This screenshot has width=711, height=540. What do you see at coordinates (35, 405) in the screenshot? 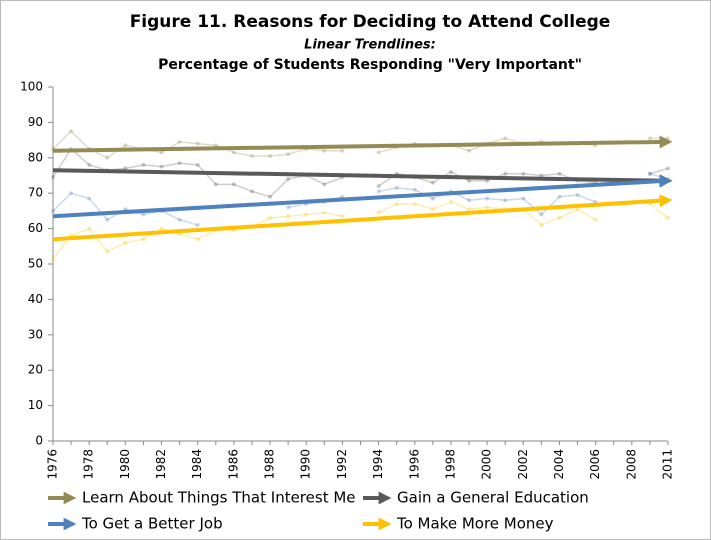
I see `y-tick-label: 10` at bounding box center [35, 405].